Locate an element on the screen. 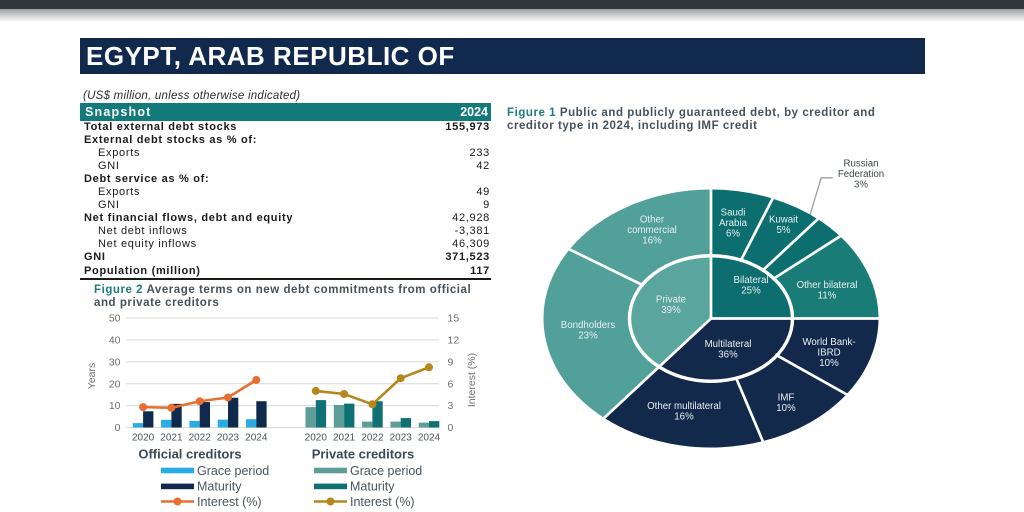  svg-text: 36% is located at coordinates (728, 355).